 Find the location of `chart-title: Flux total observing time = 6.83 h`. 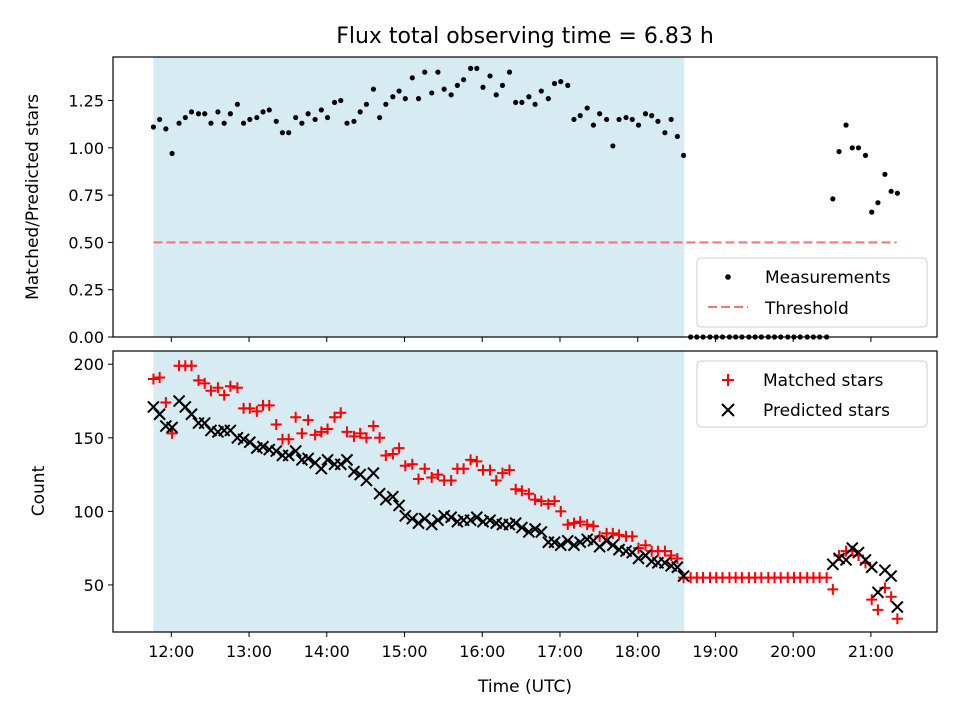

chart-title: Flux total observing time = 6.83 h is located at coordinates (525, 36).